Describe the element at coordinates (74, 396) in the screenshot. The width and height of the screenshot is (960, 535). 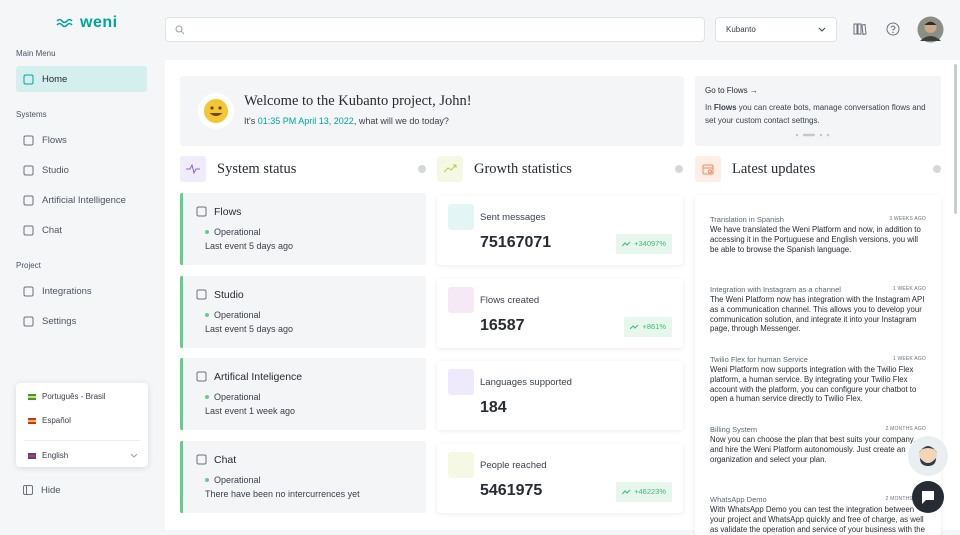
I see `language-label: Português - Brasil` at that location.